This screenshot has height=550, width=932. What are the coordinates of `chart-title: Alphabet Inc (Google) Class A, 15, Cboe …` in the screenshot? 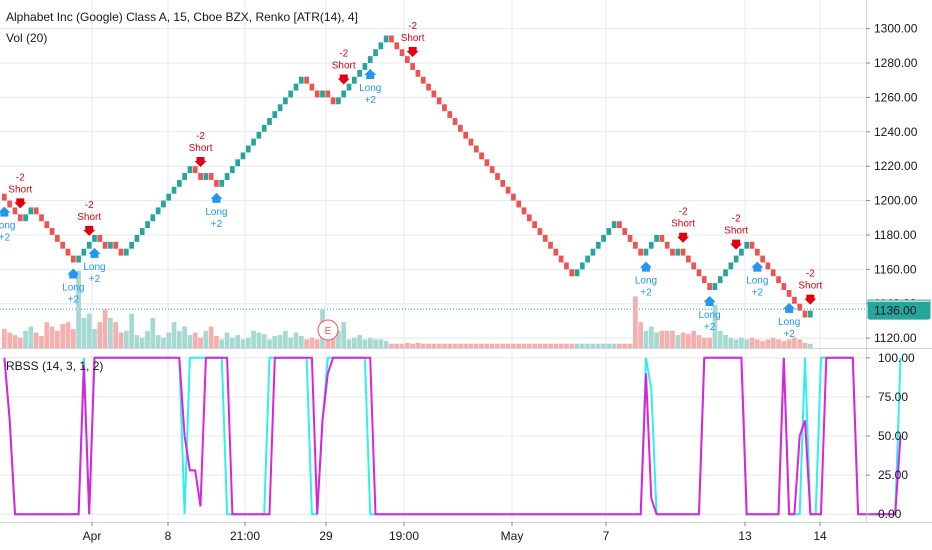 It's located at (182, 17).